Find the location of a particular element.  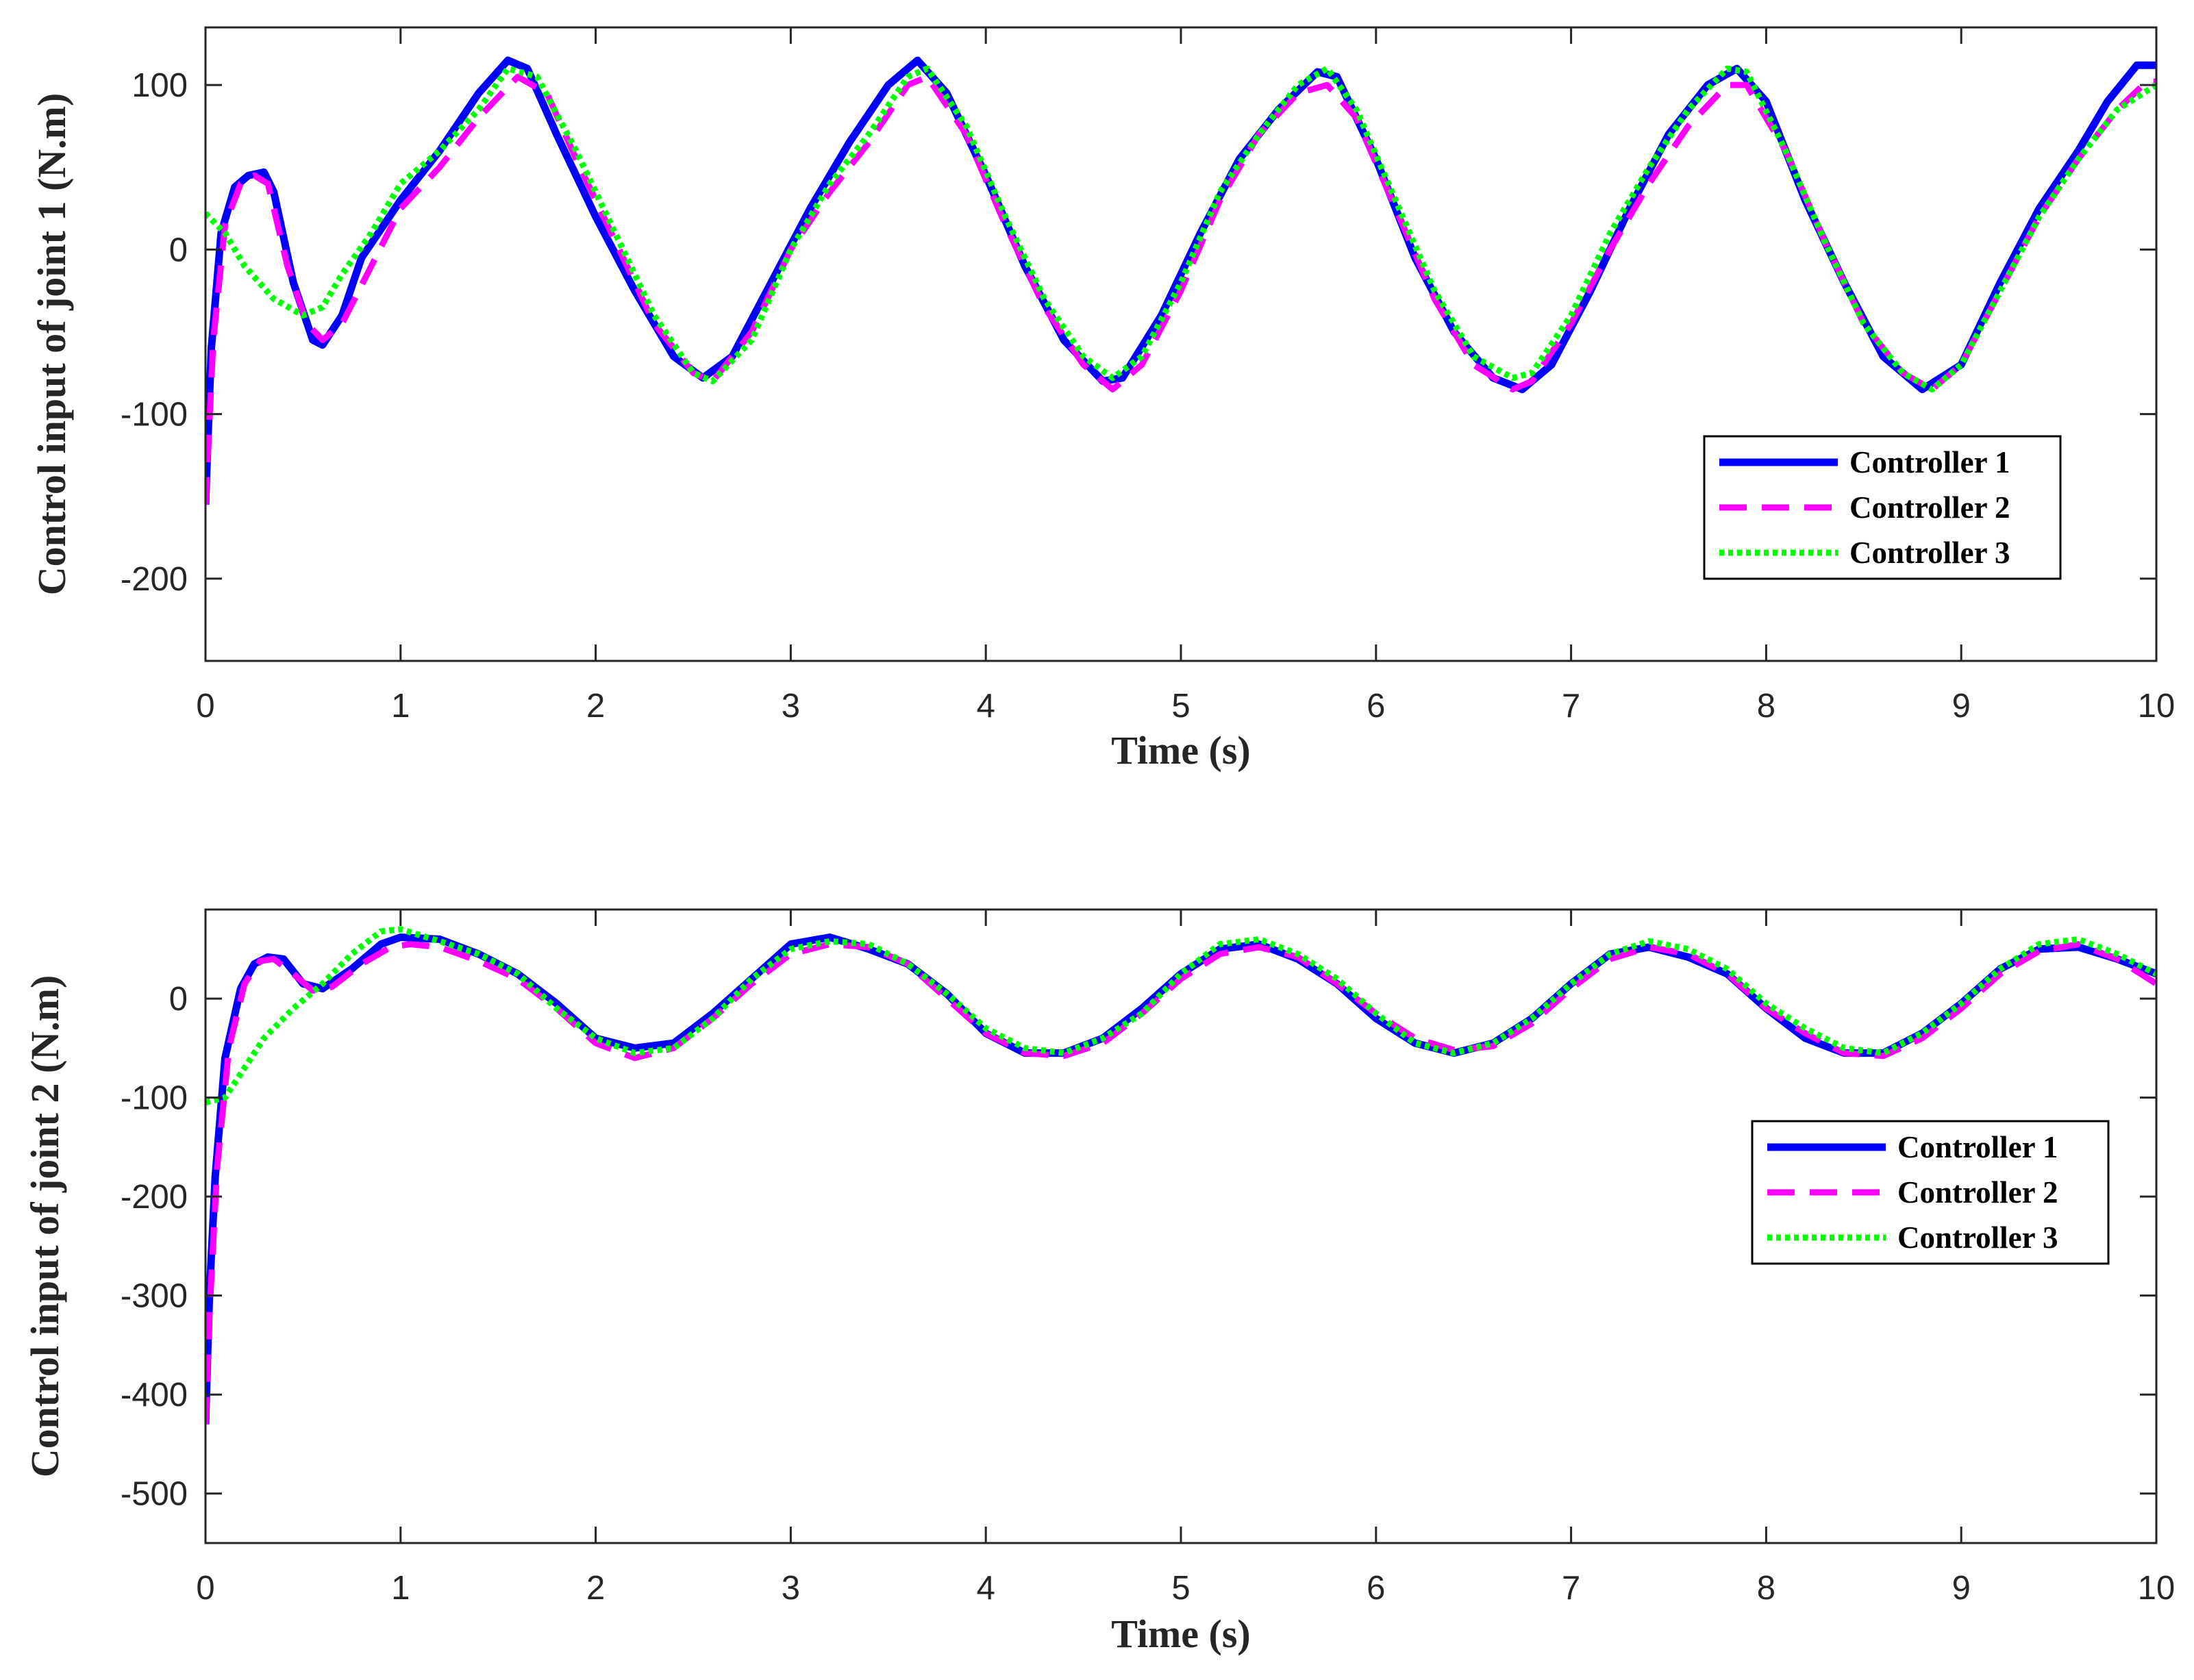

y-tick-label: -500 is located at coordinates (154, 1494).